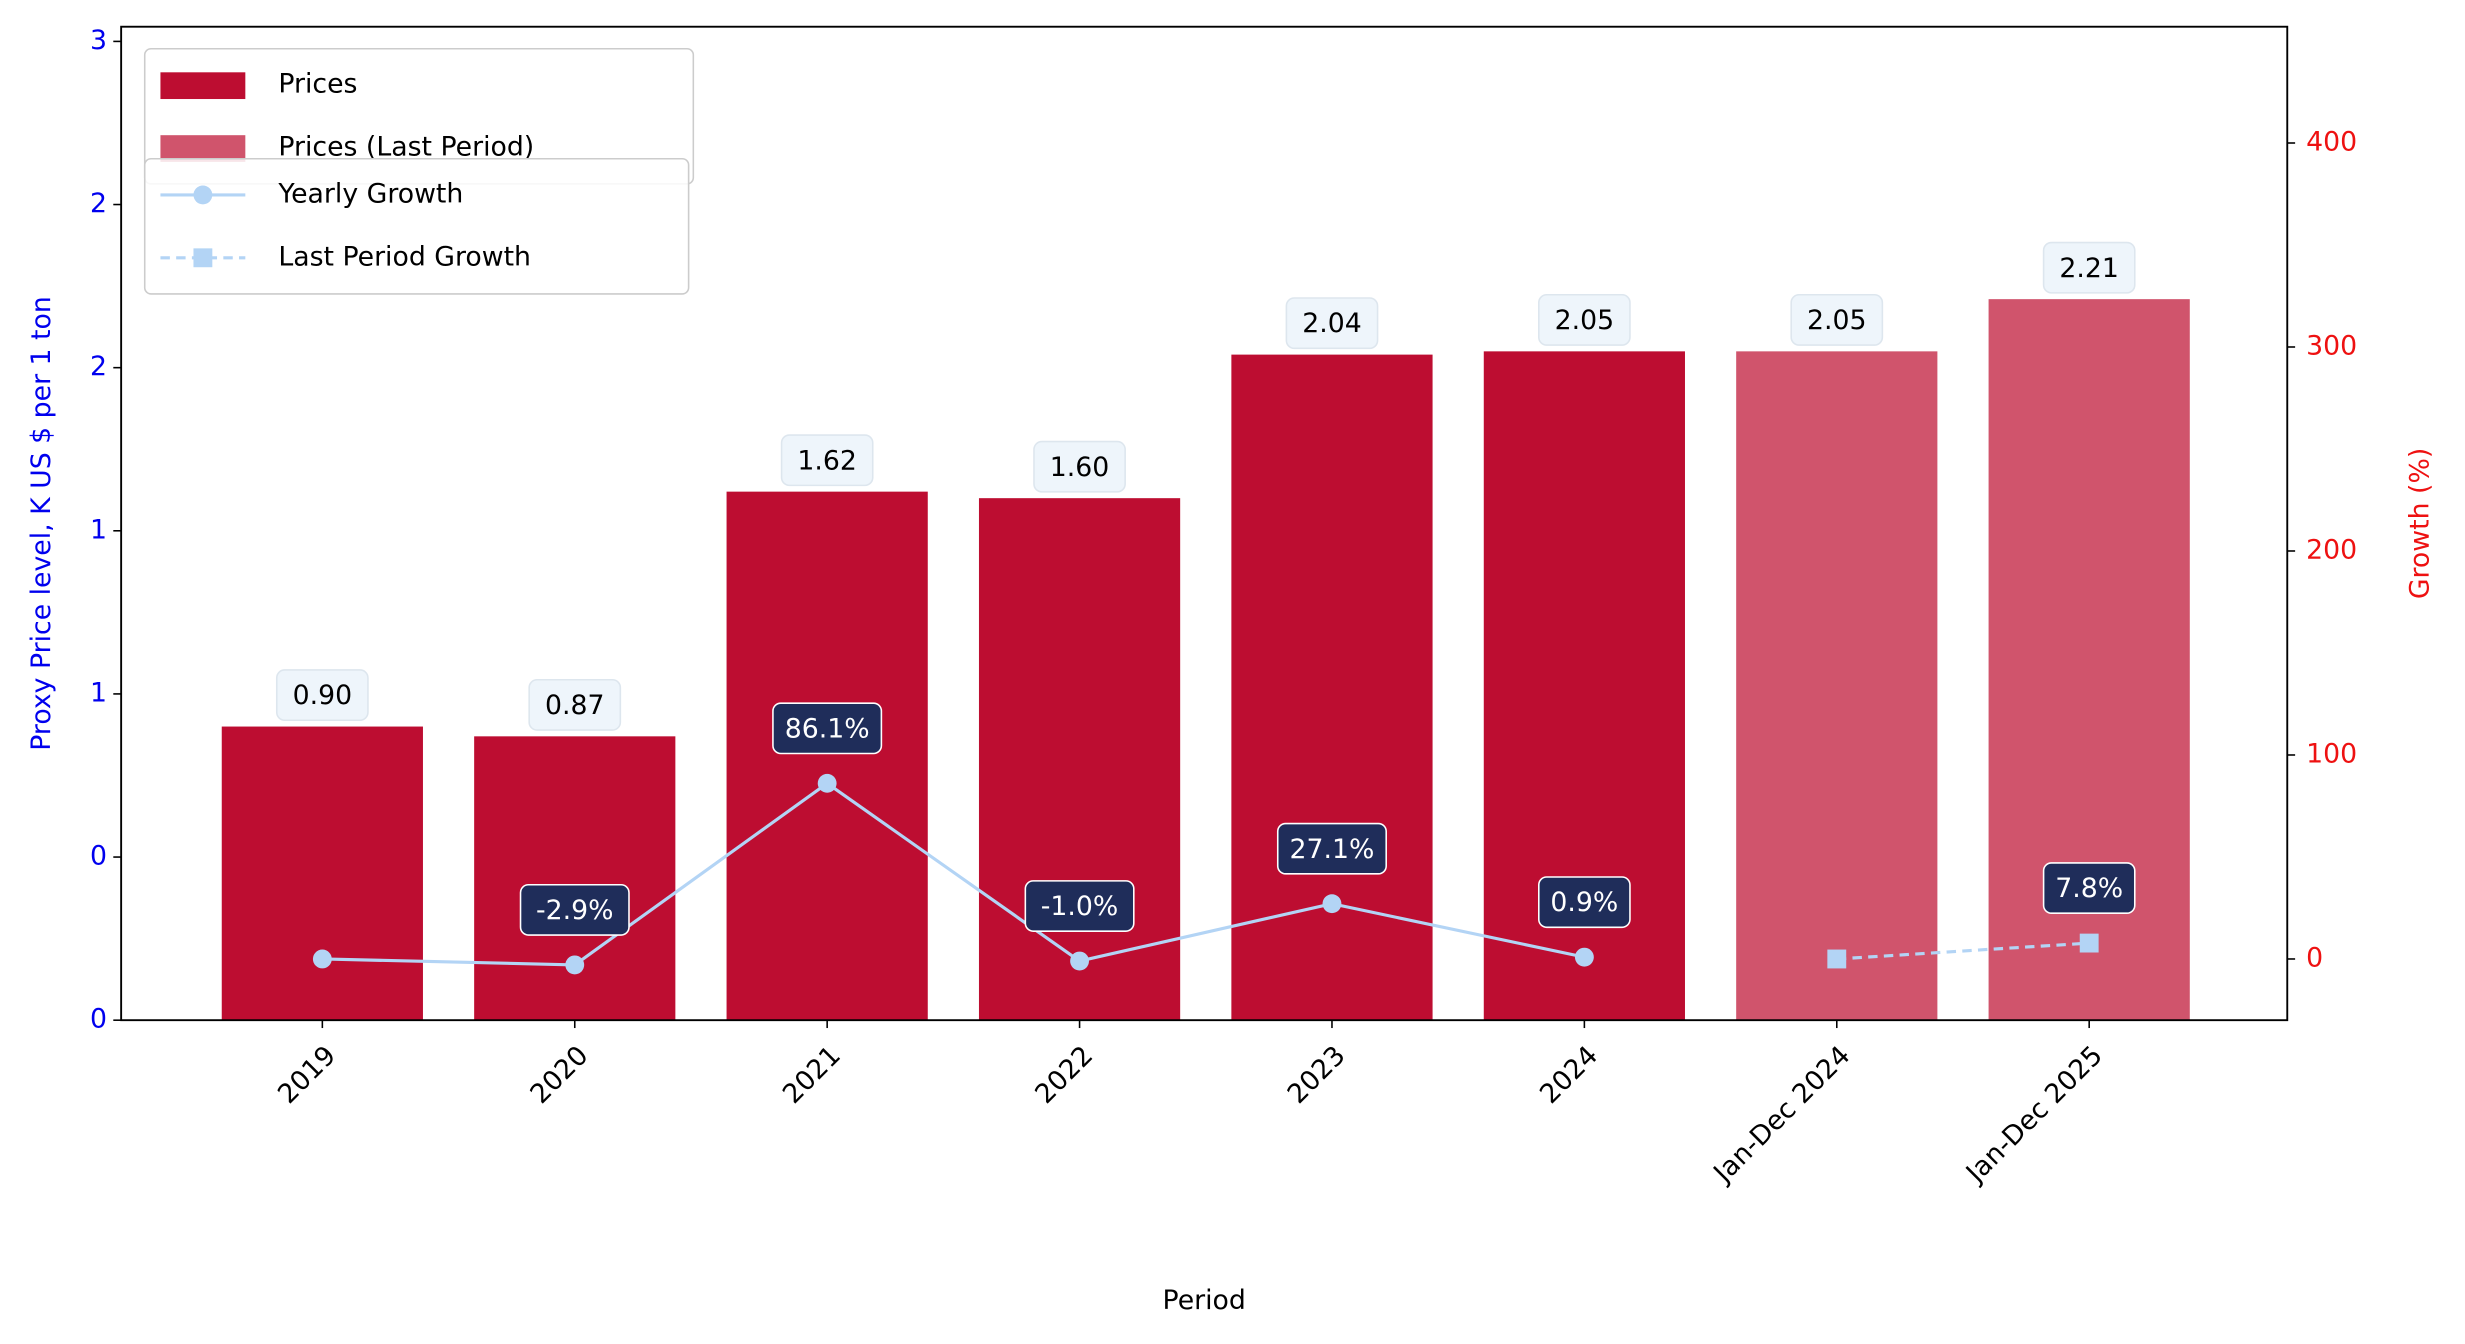 The image size is (2465, 1344). I want to click on legend-label: Prices (Last Period), so click(406, 146).